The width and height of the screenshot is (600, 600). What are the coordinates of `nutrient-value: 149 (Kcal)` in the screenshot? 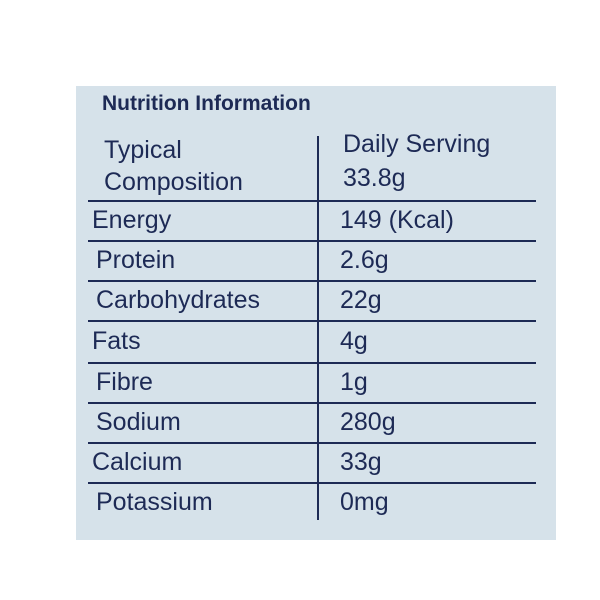 It's located at (397, 220).